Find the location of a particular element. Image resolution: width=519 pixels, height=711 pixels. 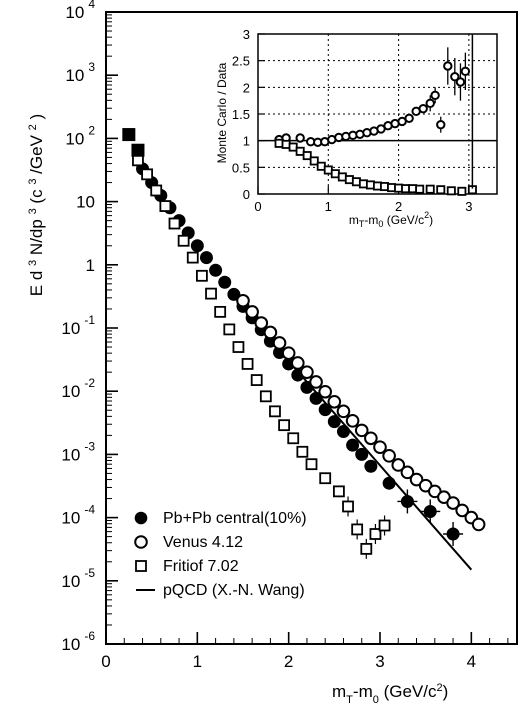

main-y-axis-label-group: E d 3 N/dp 3 (c 3 /GeV 2 ) is located at coordinates (36, 205).